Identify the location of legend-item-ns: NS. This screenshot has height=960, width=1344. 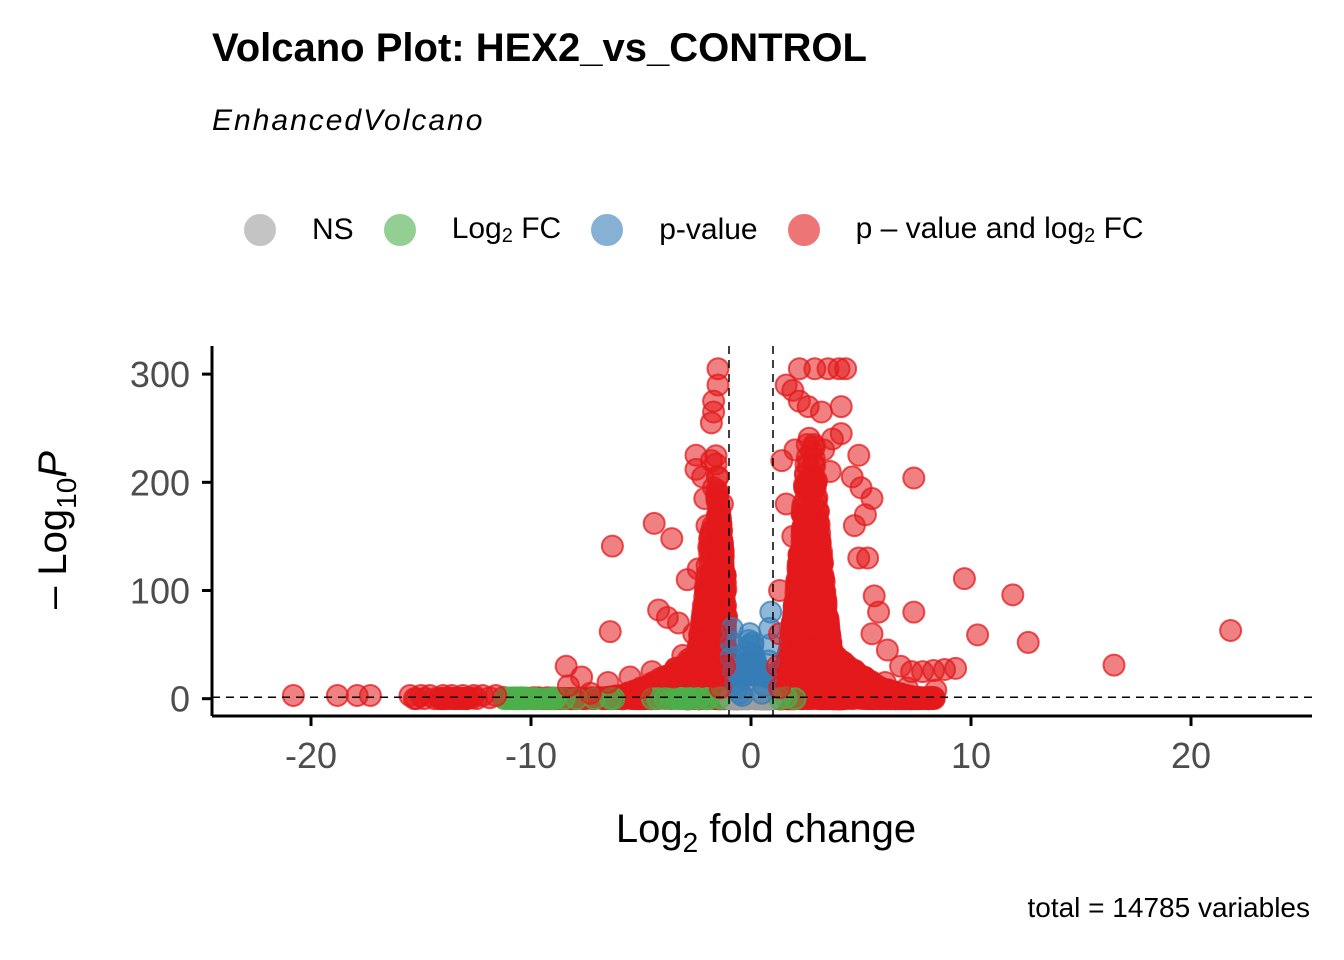
(299, 230).